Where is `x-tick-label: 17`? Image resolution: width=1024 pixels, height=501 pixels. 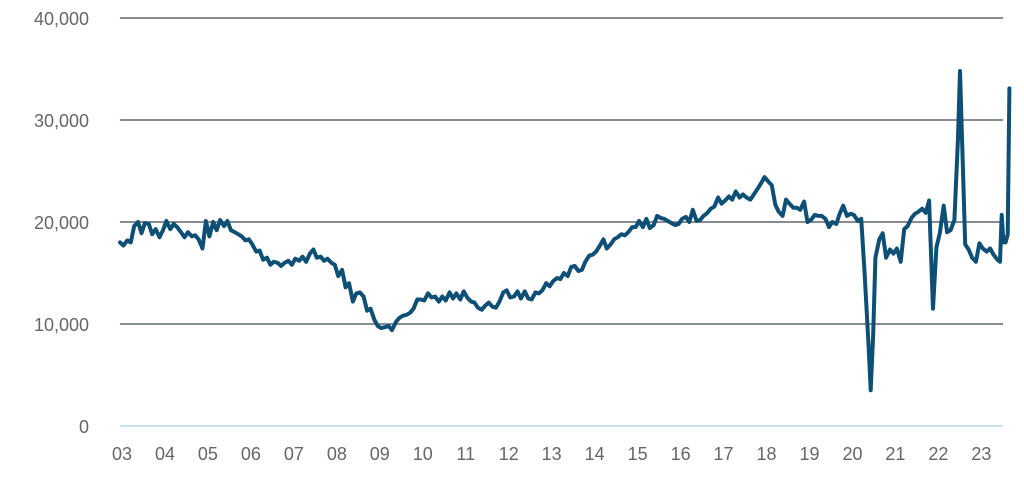
x-tick-label: 17 is located at coordinates (724, 454).